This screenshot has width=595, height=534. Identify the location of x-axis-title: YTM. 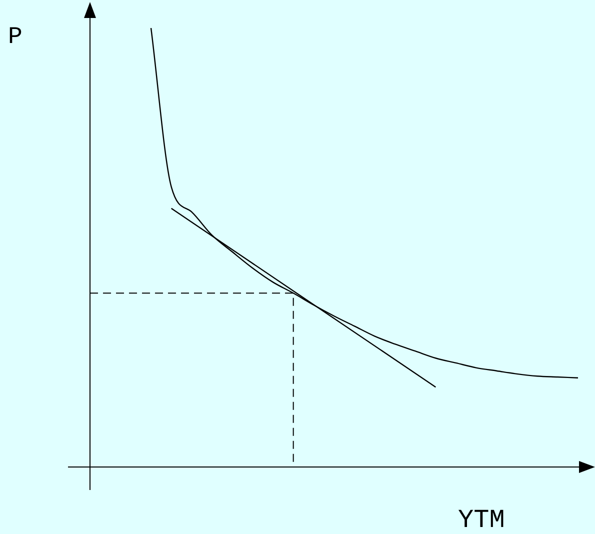
(481, 519).